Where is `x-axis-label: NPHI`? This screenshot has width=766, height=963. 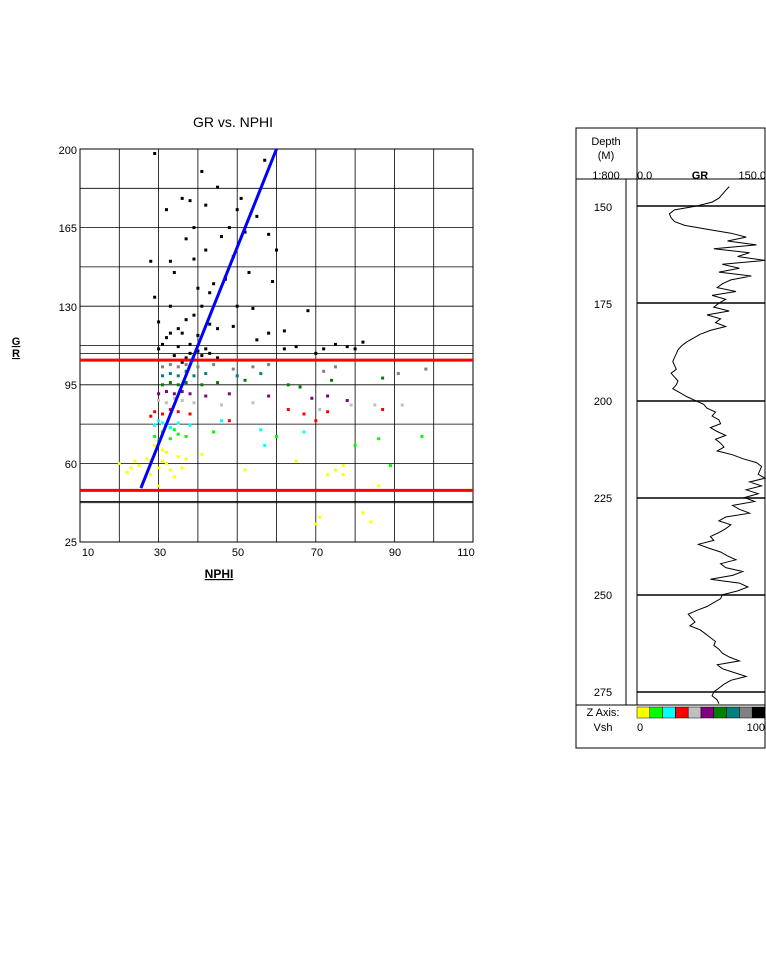
x-axis-label: NPHI is located at coordinates (219, 574).